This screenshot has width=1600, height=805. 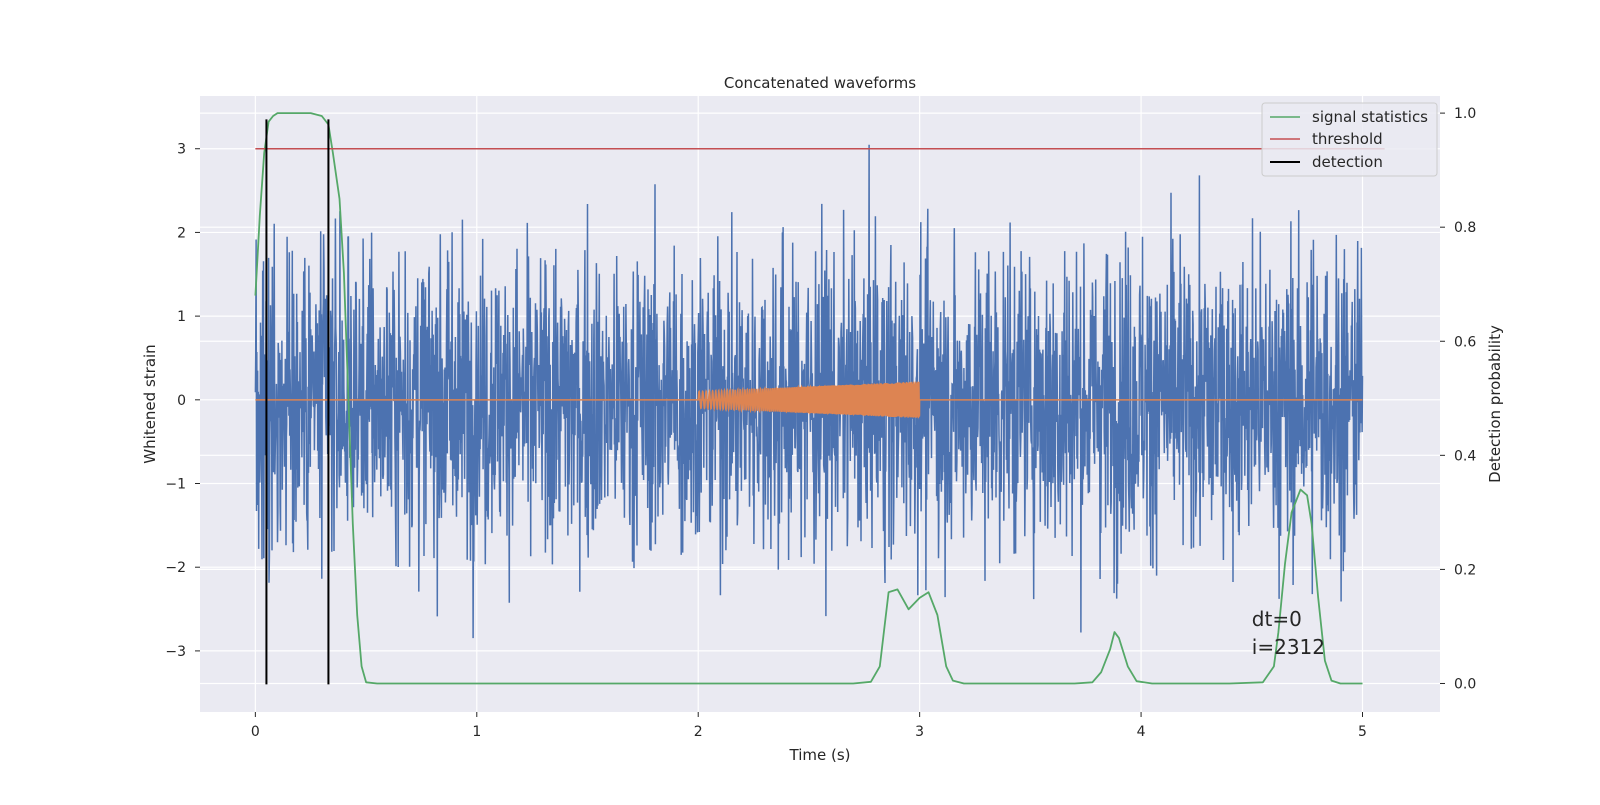 I want to click on legend-box, so click(x=1349, y=139).